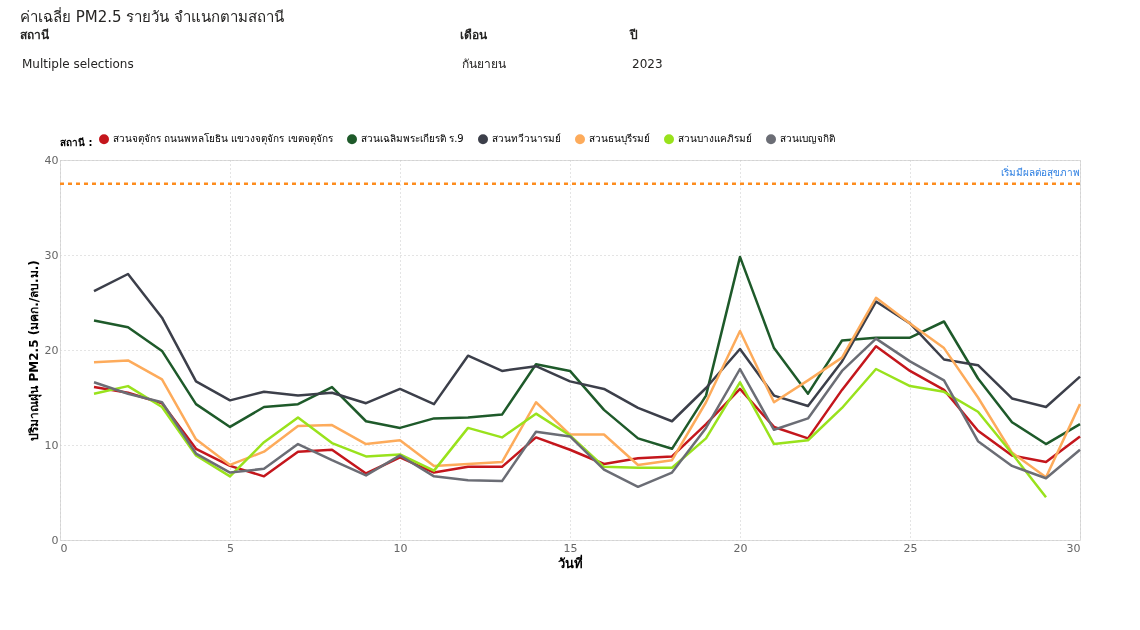  I want to click on legend-label: สวนธนบุรีรมย์, so click(619, 139).